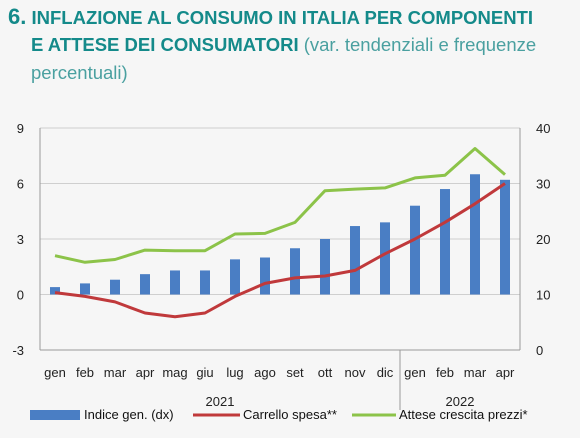  What do you see at coordinates (543, 239) in the screenshot?
I see `right-tick-label: 20` at bounding box center [543, 239].